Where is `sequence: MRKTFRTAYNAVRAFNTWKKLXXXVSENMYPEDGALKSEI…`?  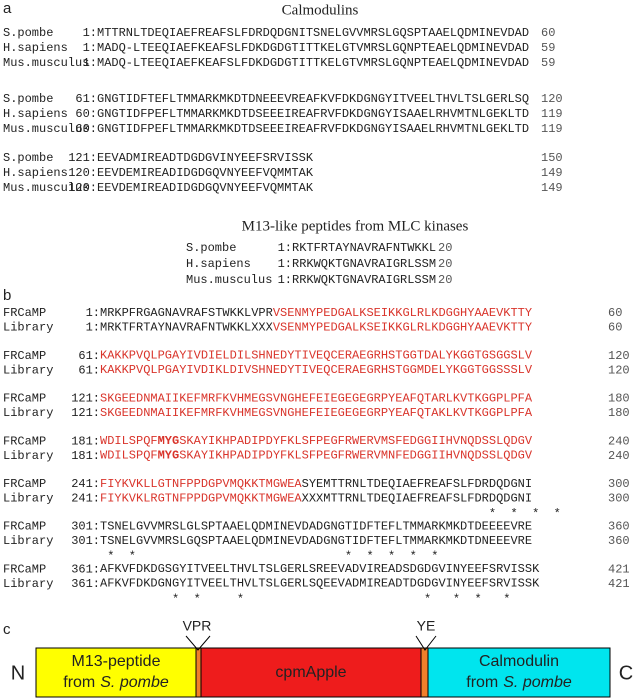 sequence: MRKTFRTAYNAVRAFNTWKKLXXXVSENMYPEDGALKSEI… is located at coordinates (316, 328).